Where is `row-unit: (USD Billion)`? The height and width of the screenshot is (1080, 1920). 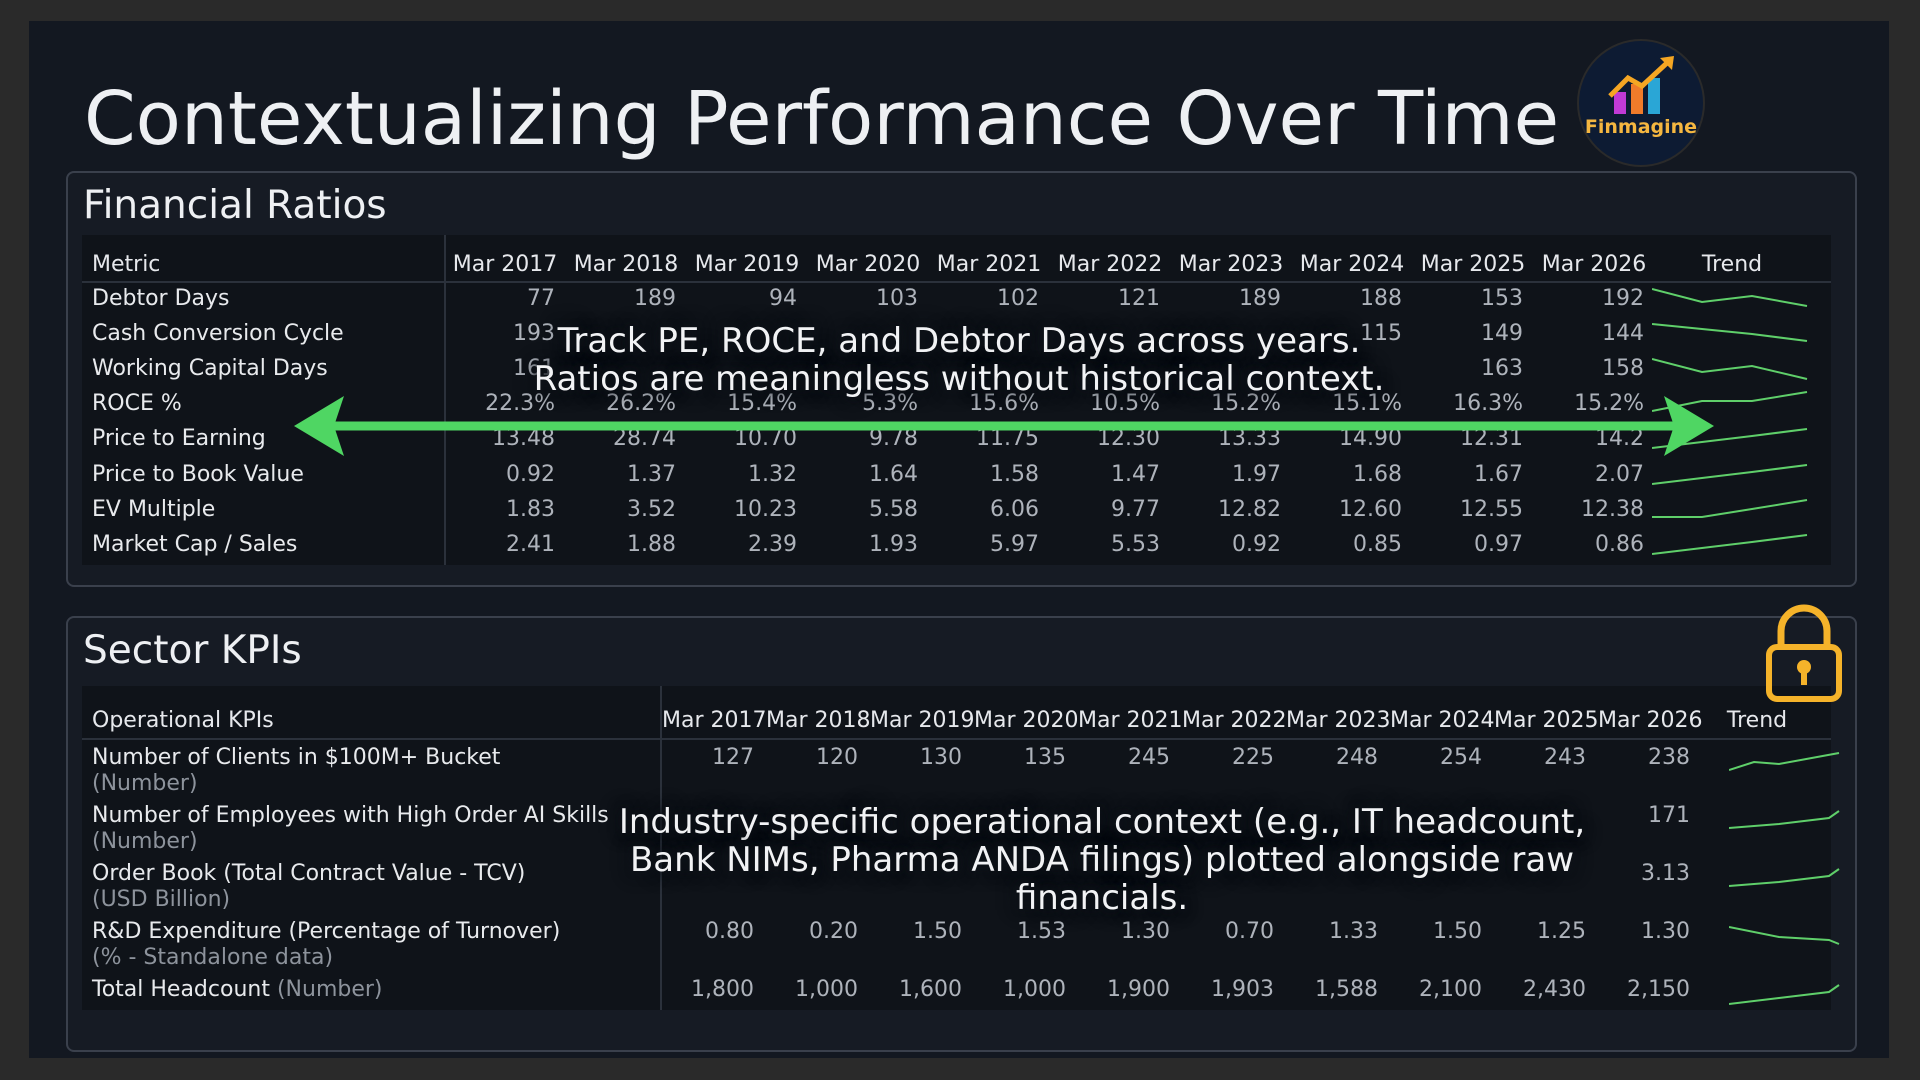
row-unit: (USD Billion) is located at coordinates (161, 899).